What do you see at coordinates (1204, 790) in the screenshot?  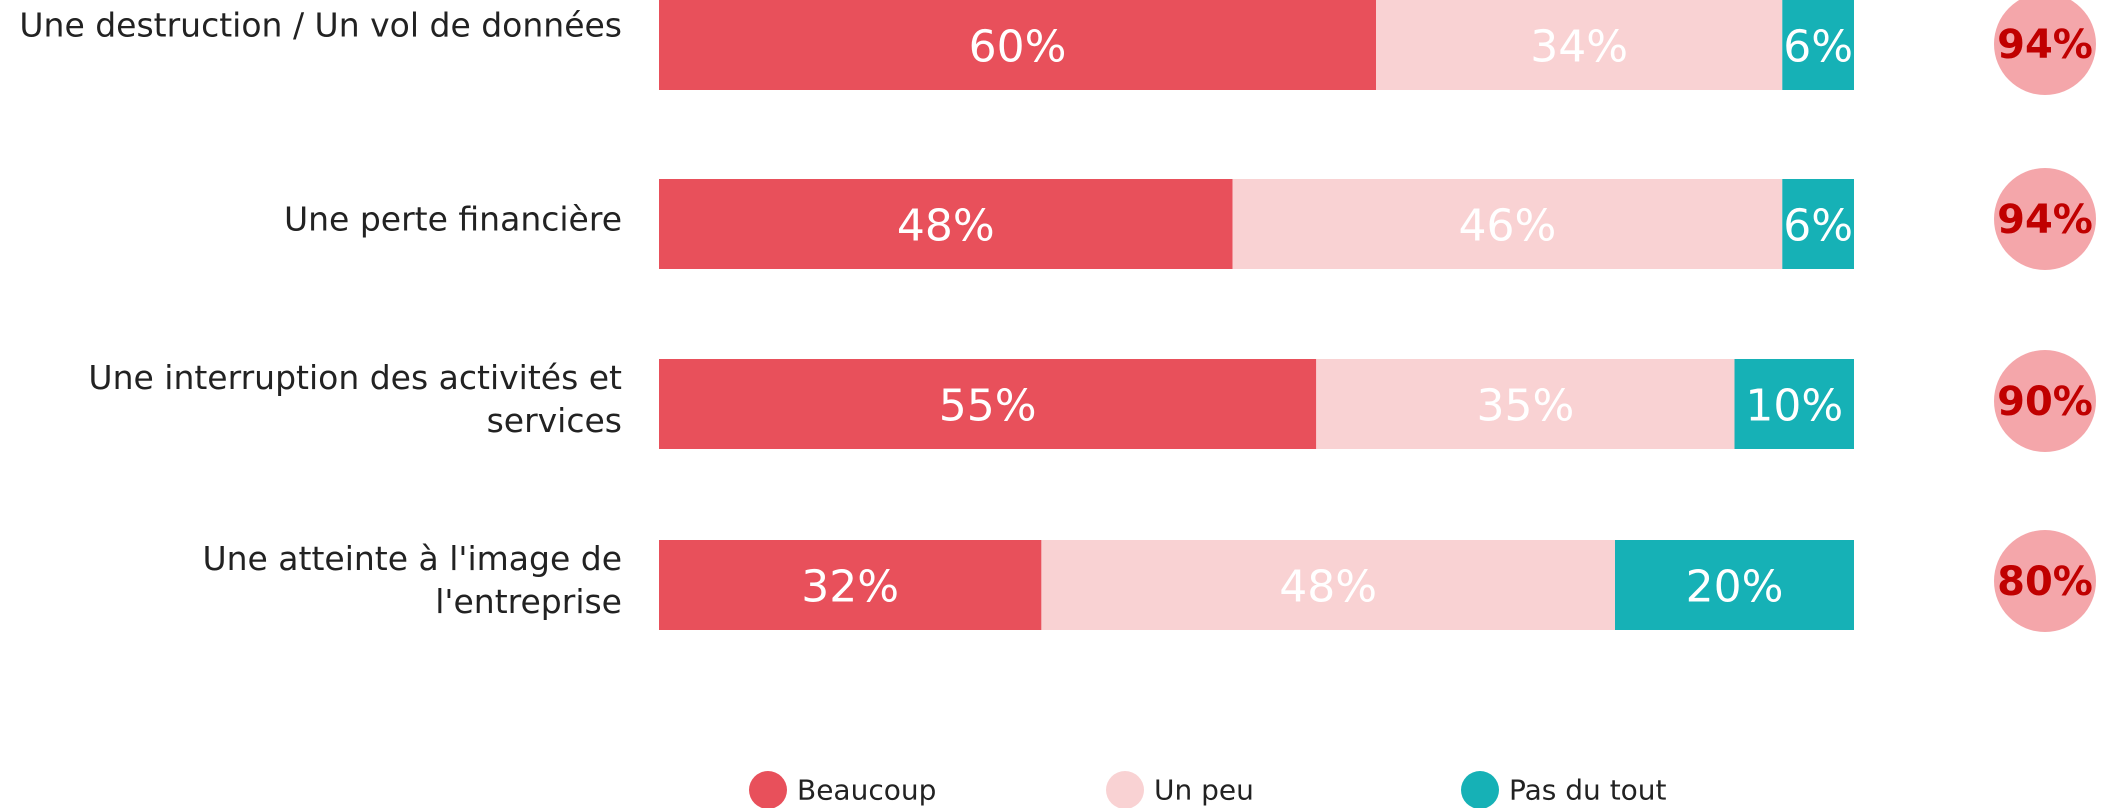 I see `legend-label: Un peu` at bounding box center [1204, 790].